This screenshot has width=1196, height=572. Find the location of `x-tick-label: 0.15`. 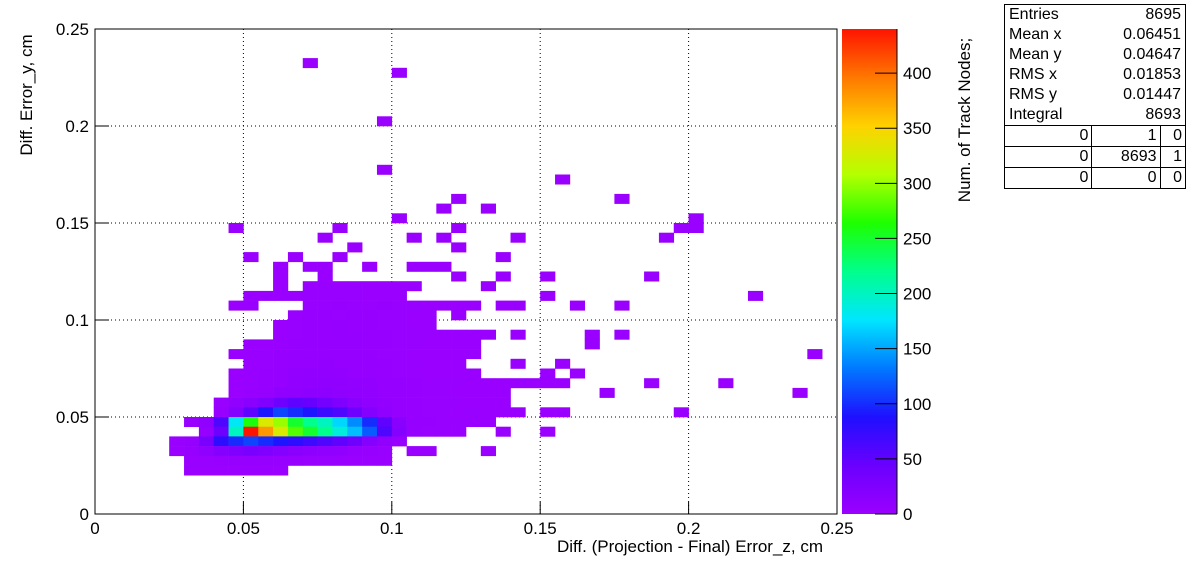

x-tick-label: 0.15 is located at coordinates (540, 528).